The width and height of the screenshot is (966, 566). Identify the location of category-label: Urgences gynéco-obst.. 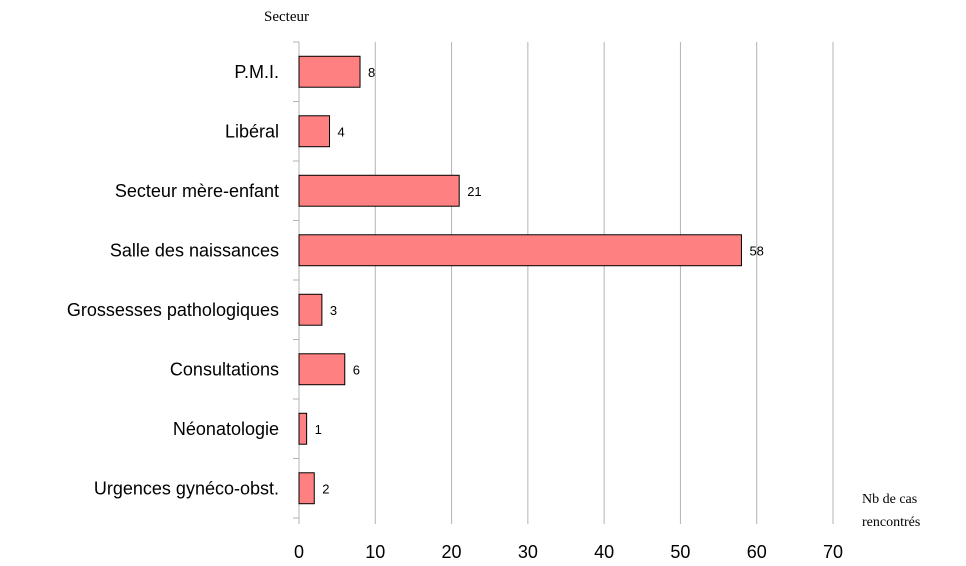
(186, 488).